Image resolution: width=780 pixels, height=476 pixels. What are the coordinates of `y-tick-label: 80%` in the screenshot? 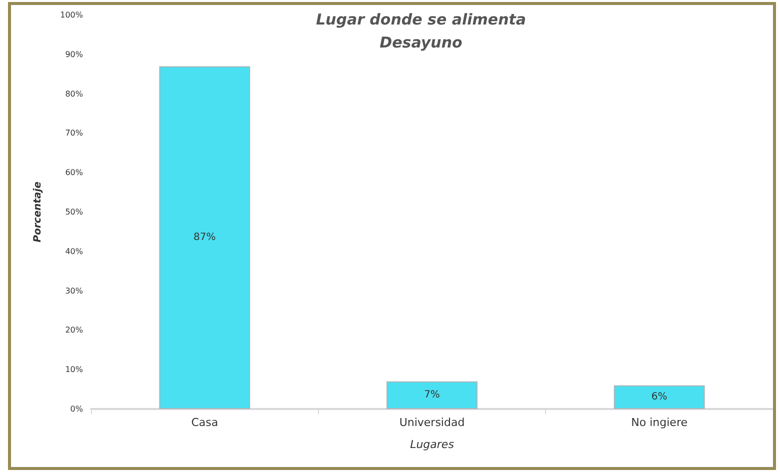 It's located at (74, 93).